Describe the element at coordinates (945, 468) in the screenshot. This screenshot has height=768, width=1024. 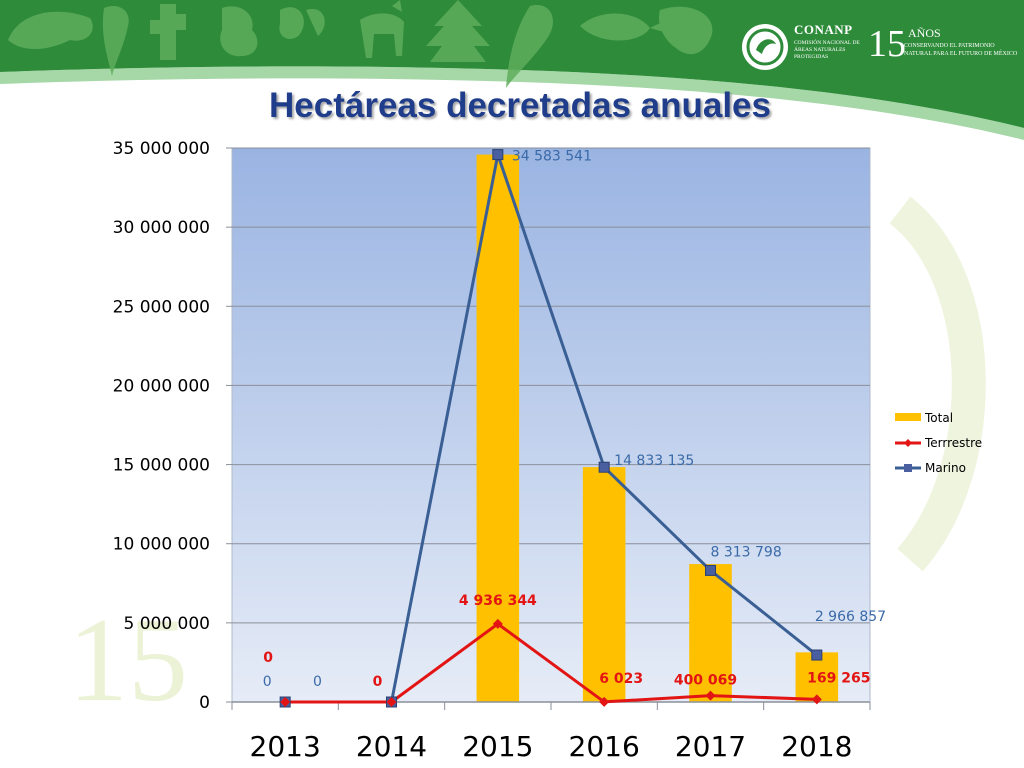
I see `legend-label: Marino` at that location.